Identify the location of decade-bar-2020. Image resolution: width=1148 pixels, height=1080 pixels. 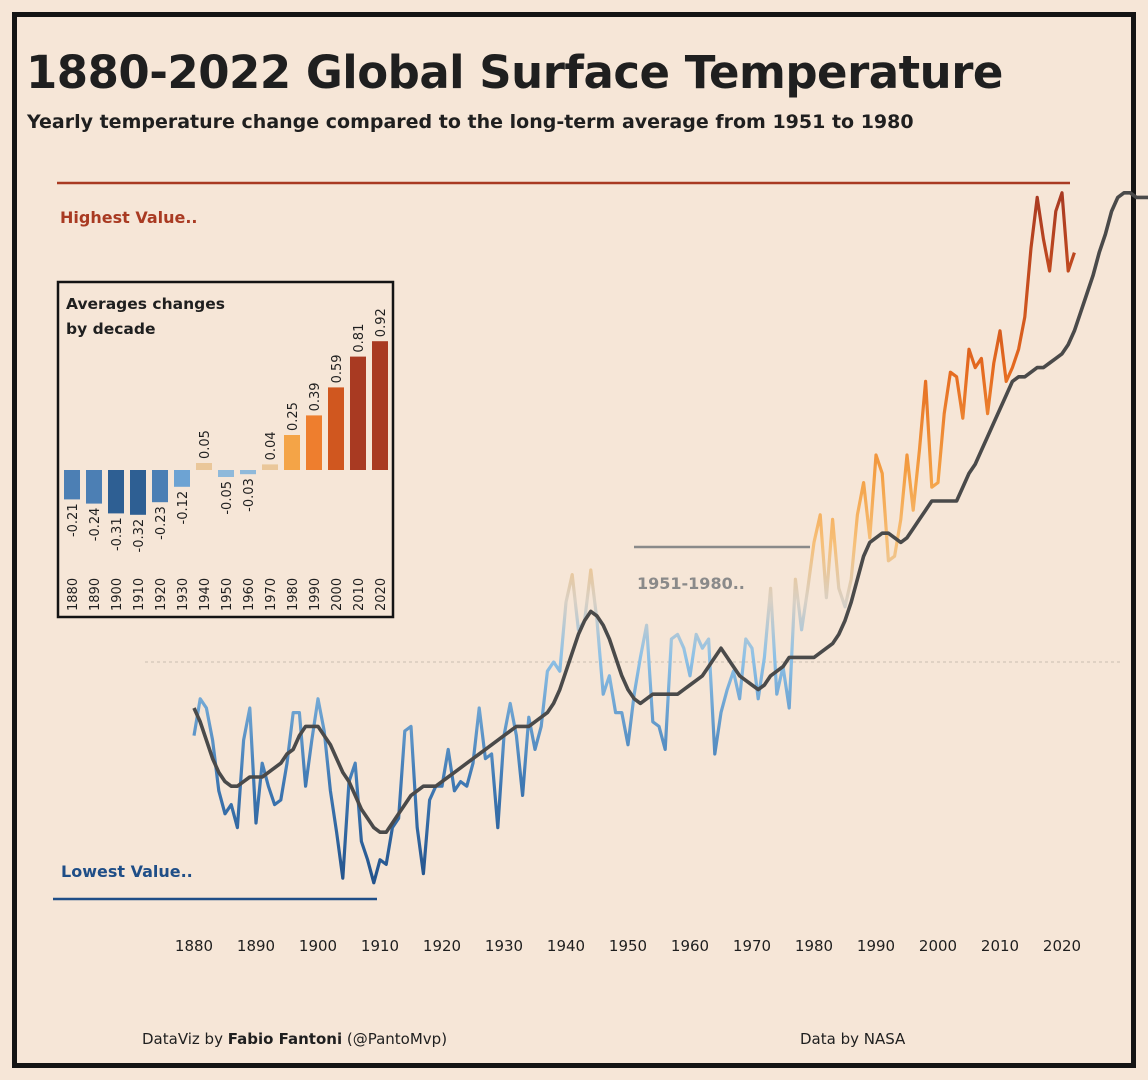
(380, 405).